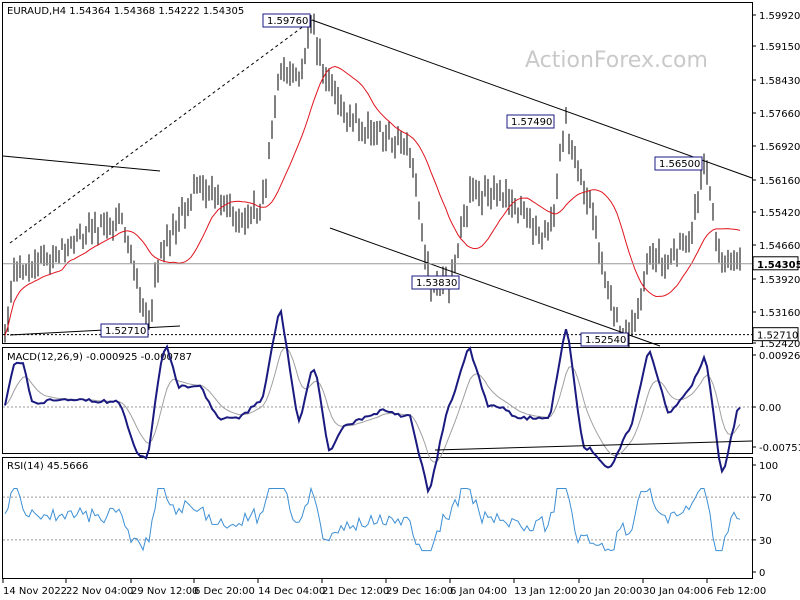  What do you see at coordinates (355, 591) in the screenshot?
I see `time-tick-label: 21 Dec 12:00` at bounding box center [355, 591].